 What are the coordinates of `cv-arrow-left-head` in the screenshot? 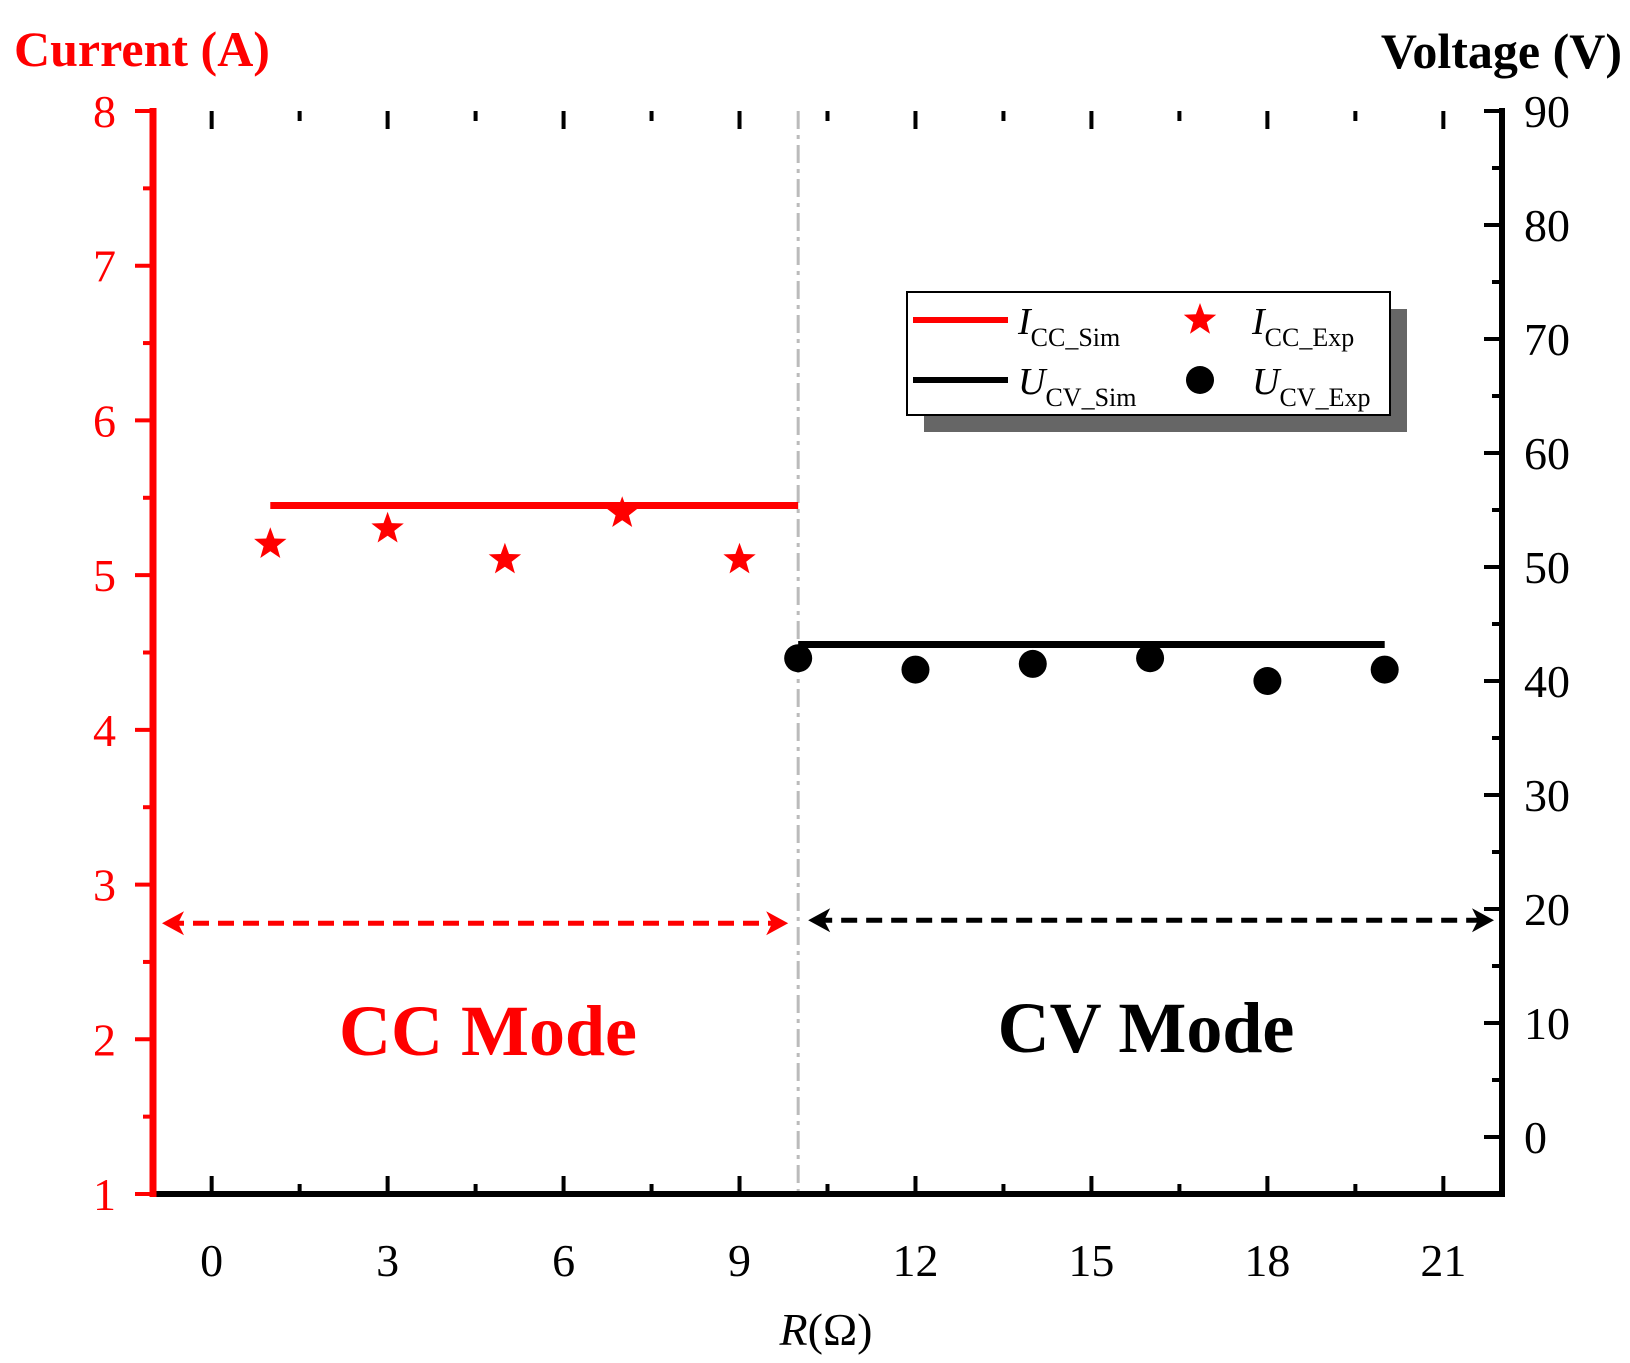 It's located at (819, 920).